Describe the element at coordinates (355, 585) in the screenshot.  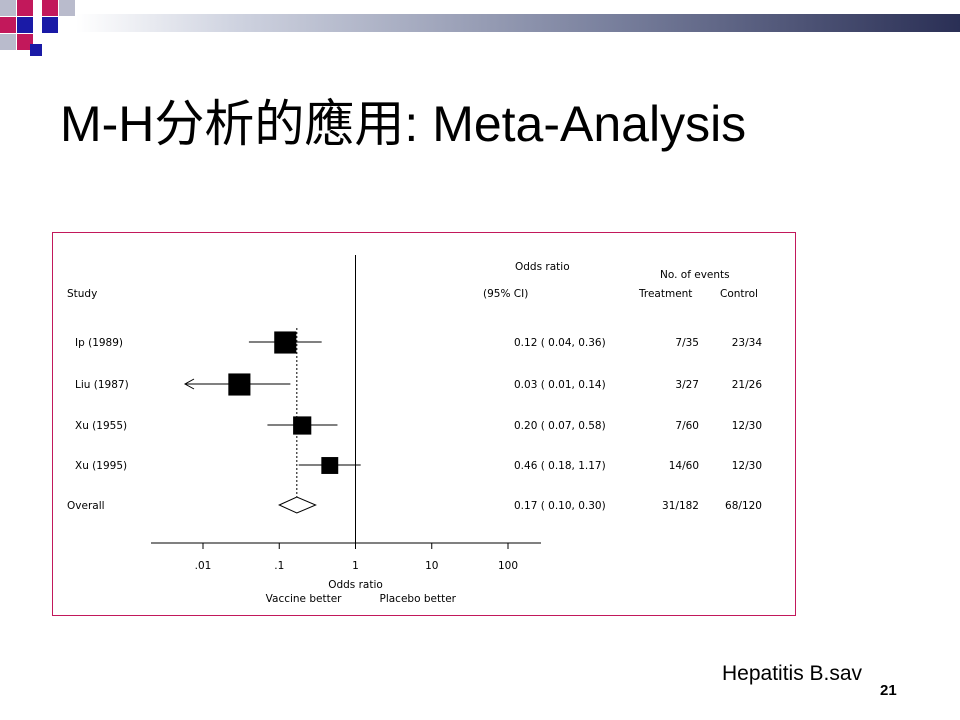
I see `x-axis-title: Odds ratio` at that location.